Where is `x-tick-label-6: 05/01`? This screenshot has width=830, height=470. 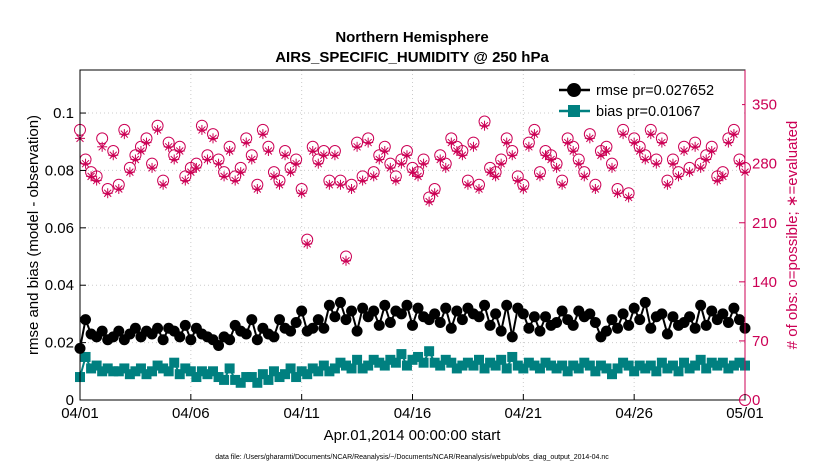 x-tick-label-6: 05/01 is located at coordinates (745, 413).